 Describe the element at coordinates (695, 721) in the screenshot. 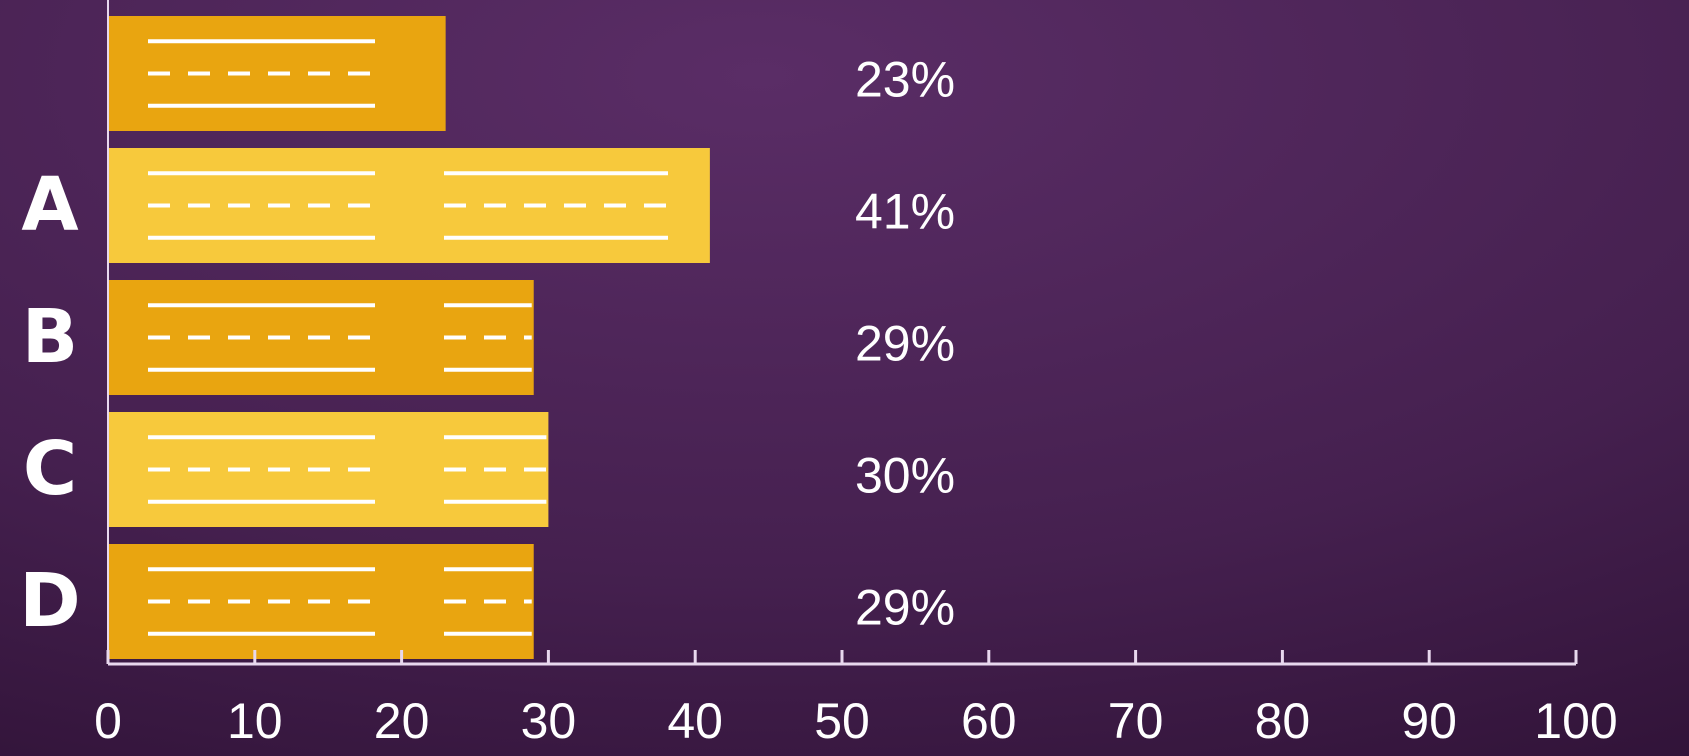

I see `x-tick-label: 40` at that location.